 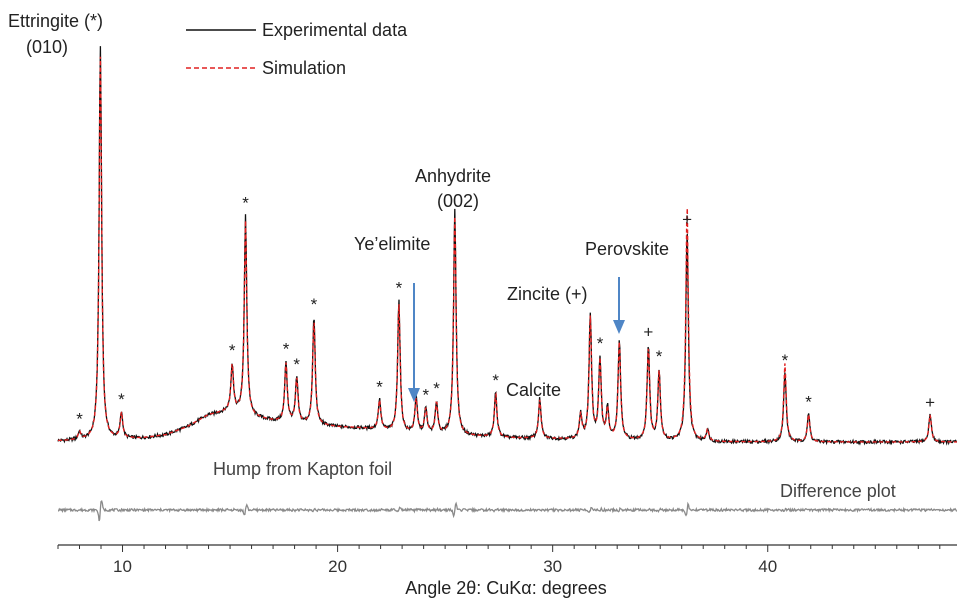 What do you see at coordinates (121, 399) in the screenshot?
I see `peak-marker-2: *` at bounding box center [121, 399].